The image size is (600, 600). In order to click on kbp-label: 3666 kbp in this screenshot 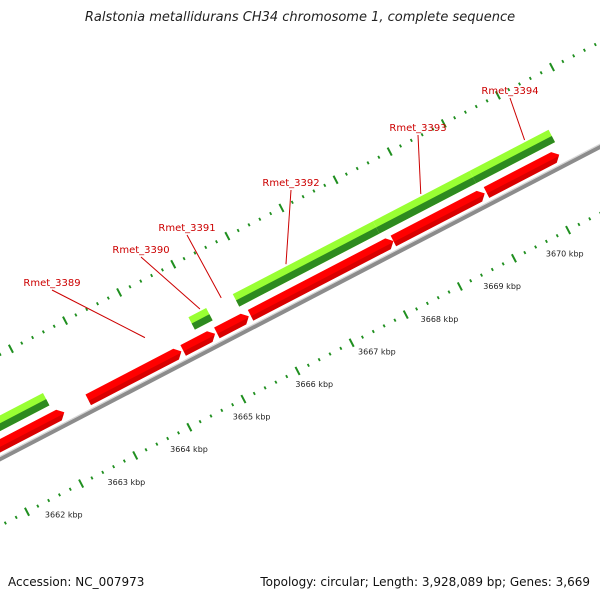, I will do `click(314, 384)`.